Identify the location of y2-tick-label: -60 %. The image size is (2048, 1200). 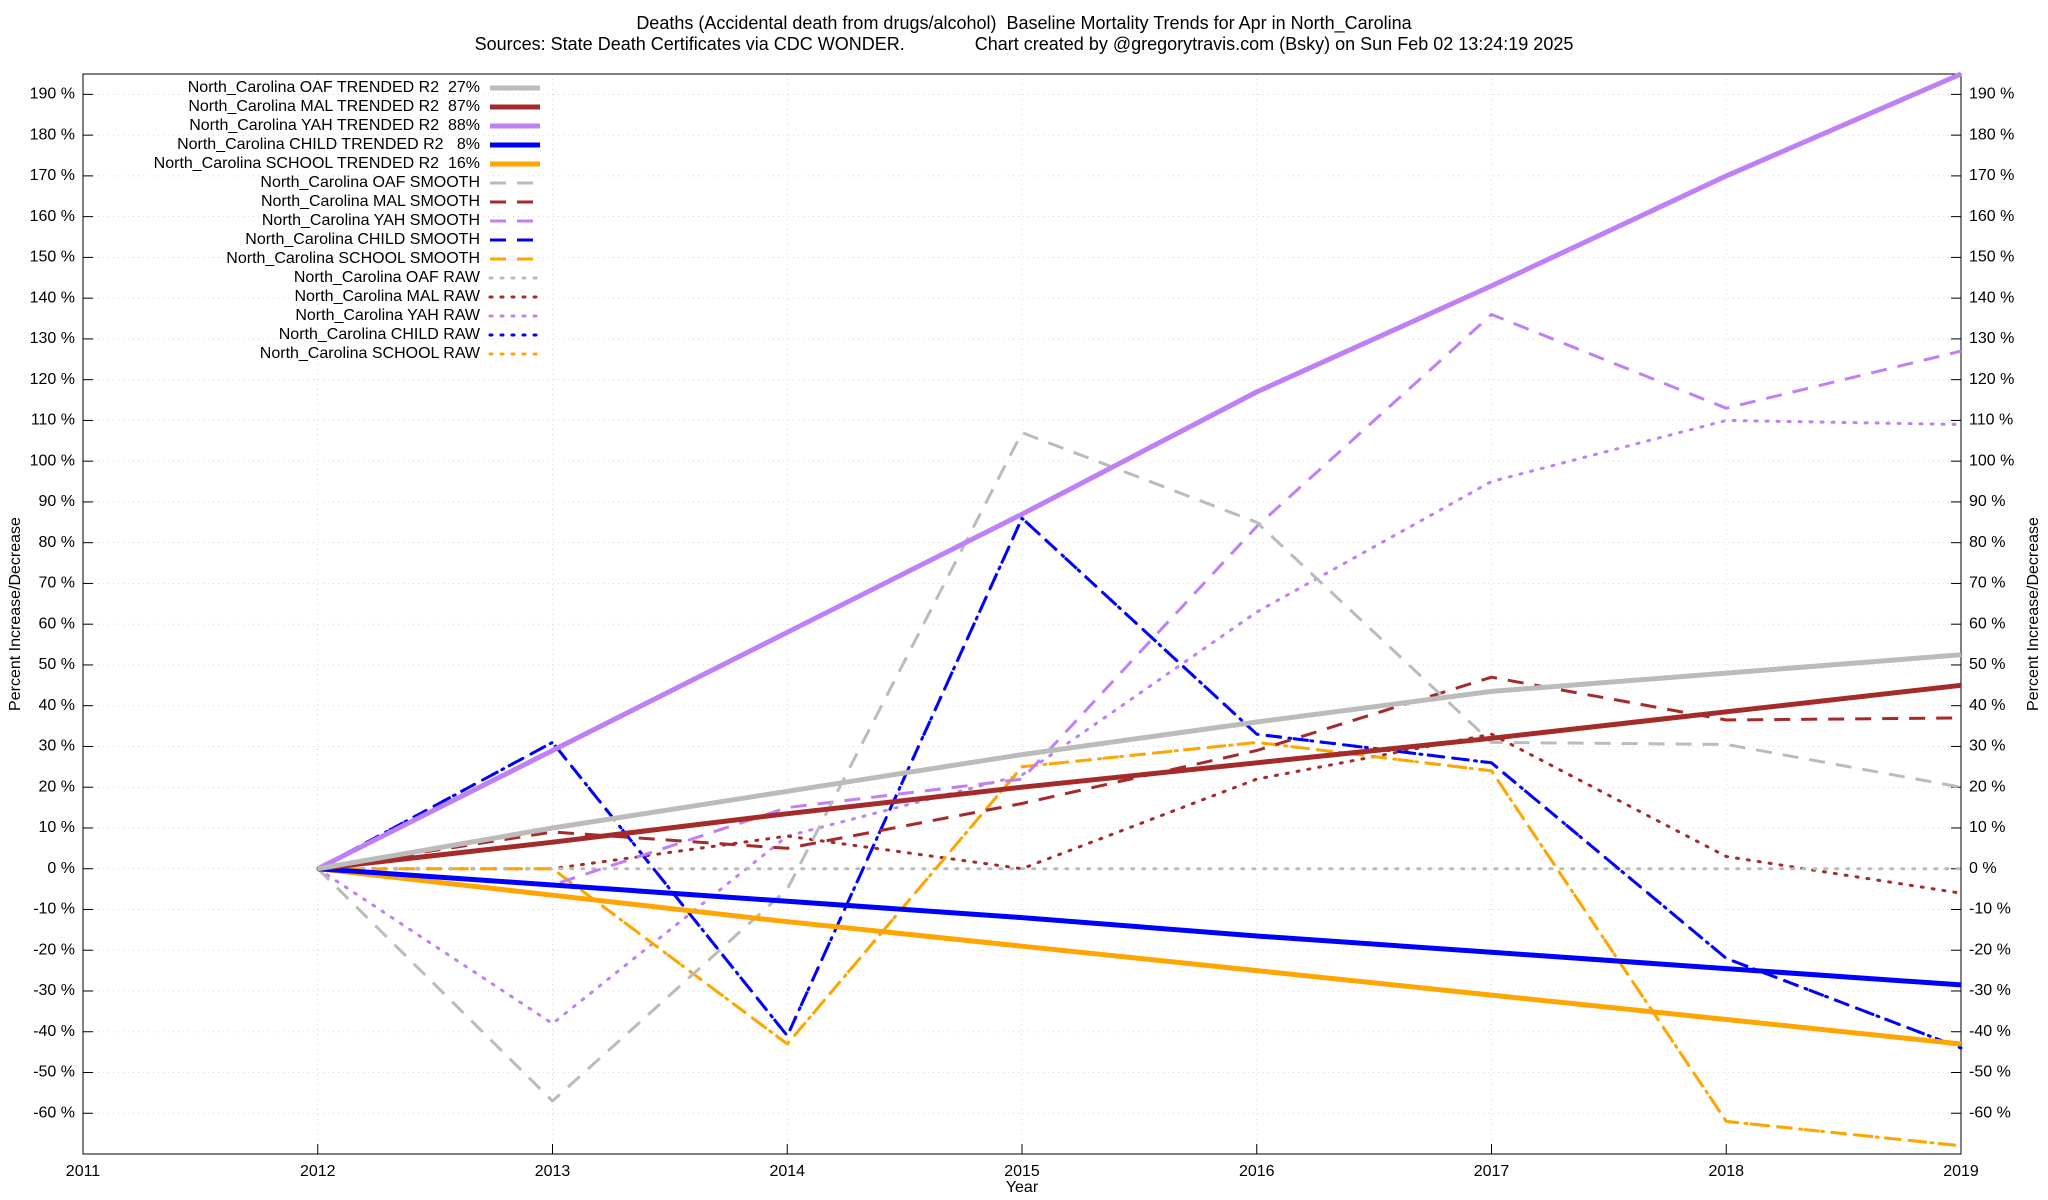
(1990, 1112).